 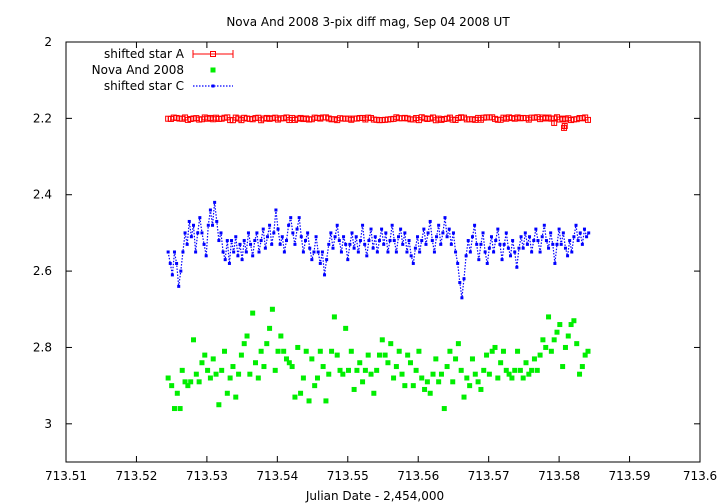 I want to click on x-tick-label: 713.55, so click(x=348, y=476).